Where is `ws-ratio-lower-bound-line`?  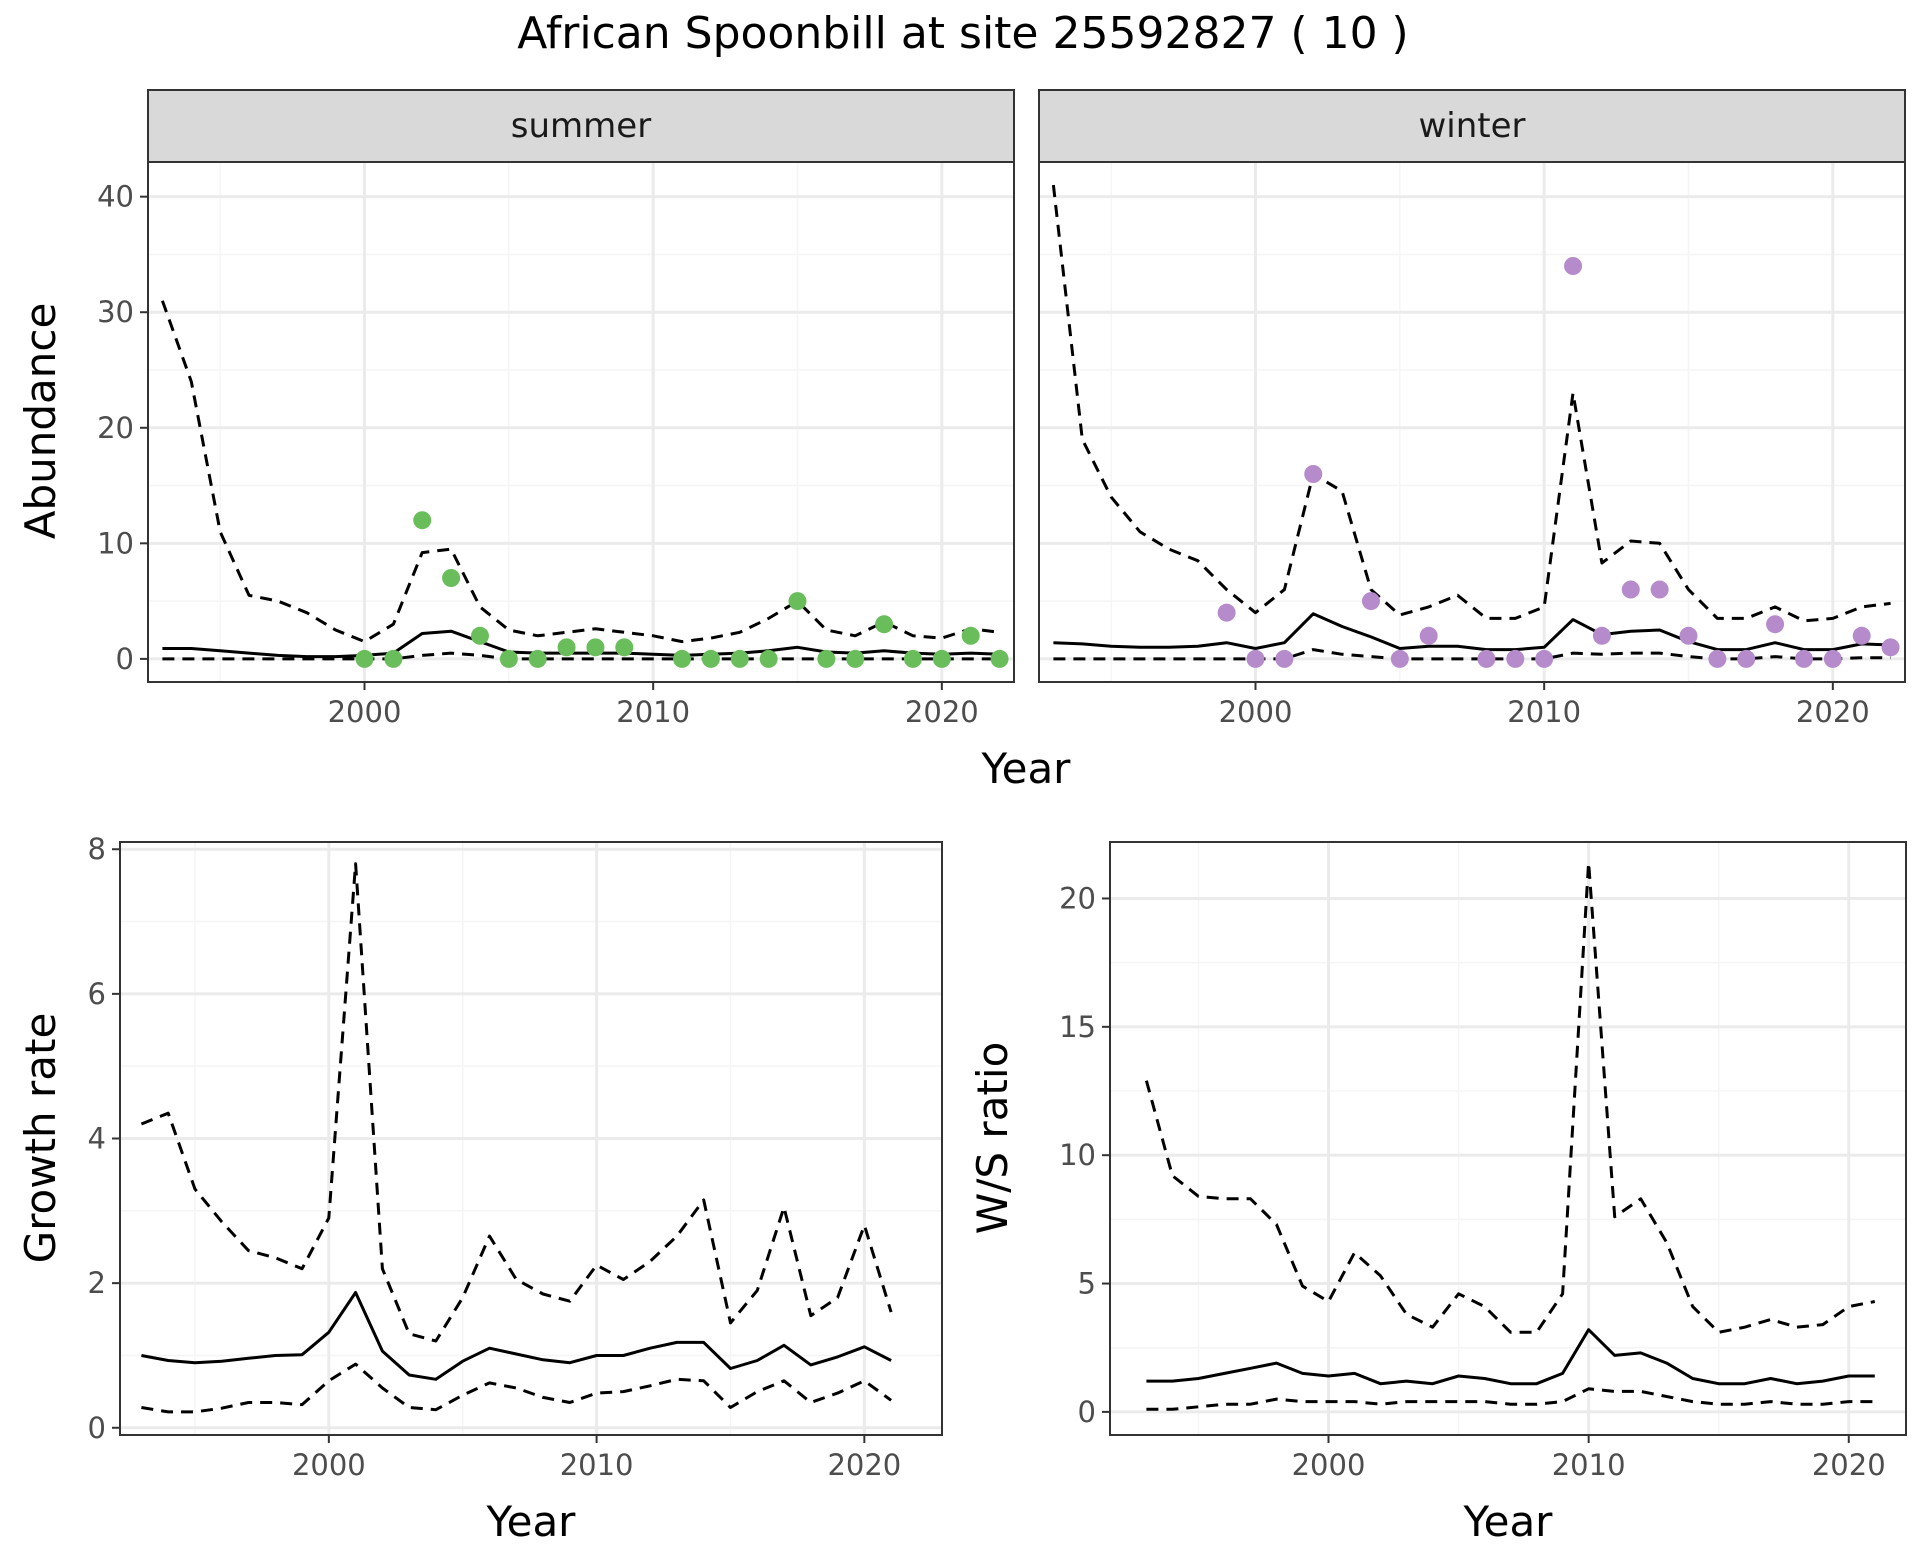 ws-ratio-lower-bound-line is located at coordinates (1510, 1399).